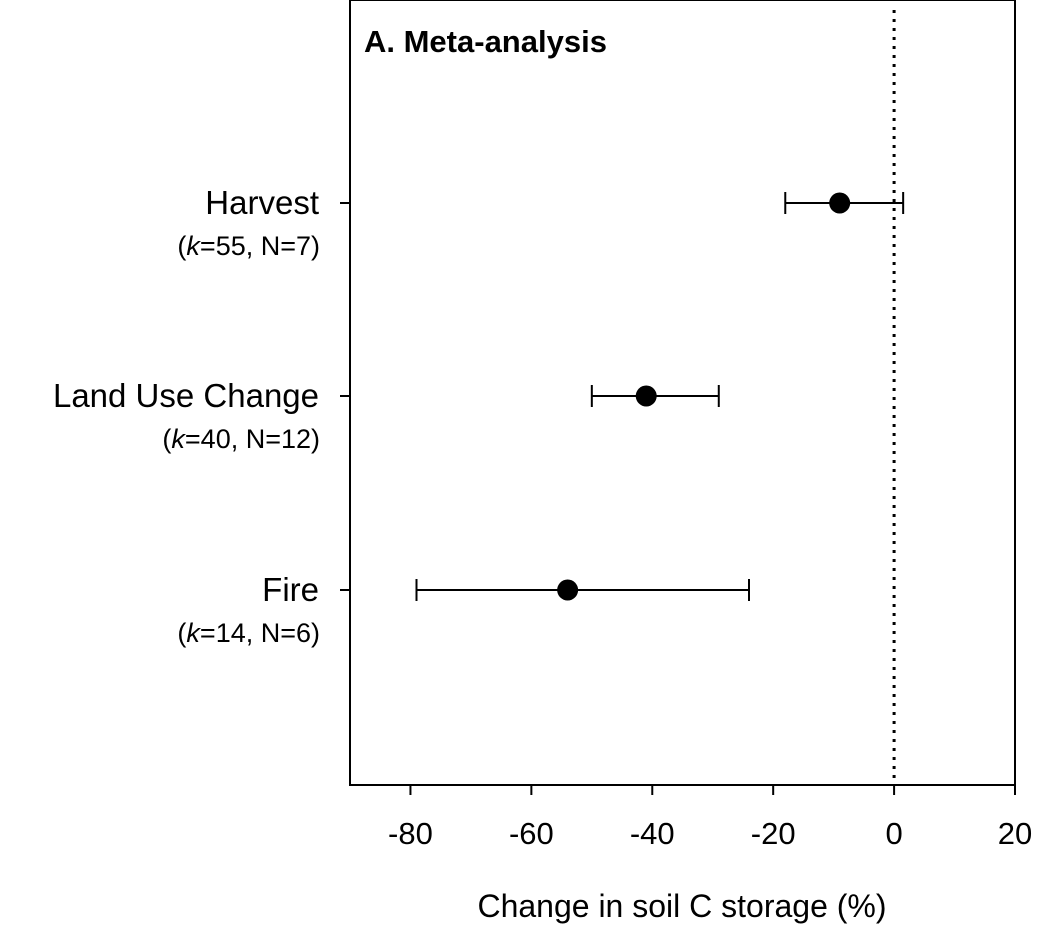  What do you see at coordinates (485, 41) in the screenshot?
I see `chart-title: A. Meta-analysis` at bounding box center [485, 41].